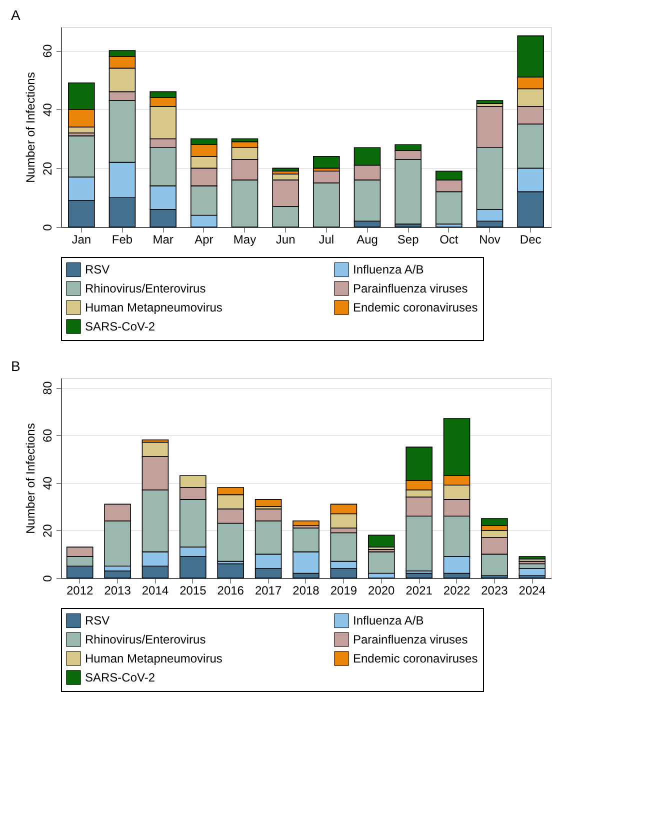 This screenshot has height=839, width=650. What do you see at coordinates (80, 591) in the screenshot?
I see `x-tick-label: 2012` at bounding box center [80, 591].